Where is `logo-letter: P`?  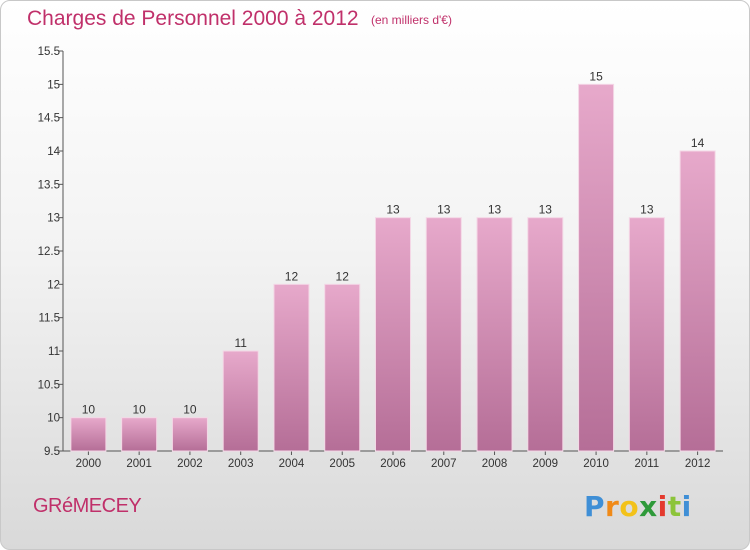
logo-letter: P is located at coordinates (595, 506).